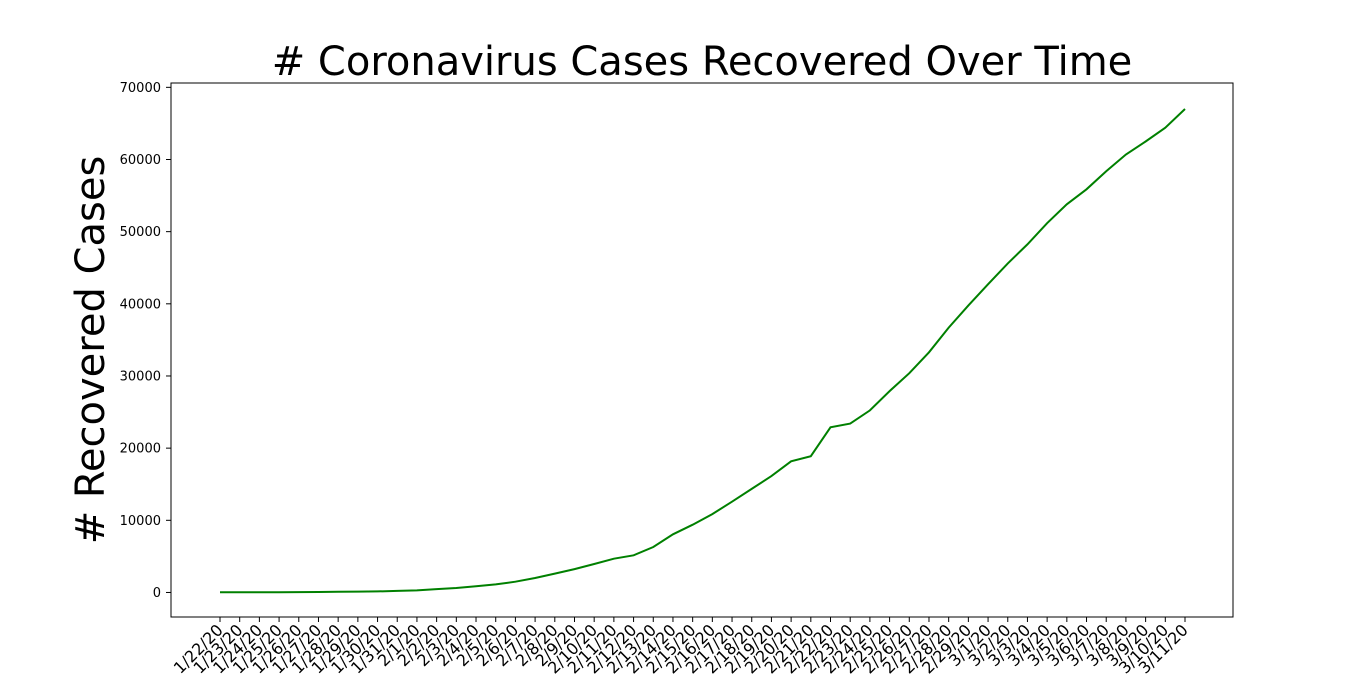  What do you see at coordinates (157, 593) in the screenshot?
I see `y-tick-label: 0` at bounding box center [157, 593].